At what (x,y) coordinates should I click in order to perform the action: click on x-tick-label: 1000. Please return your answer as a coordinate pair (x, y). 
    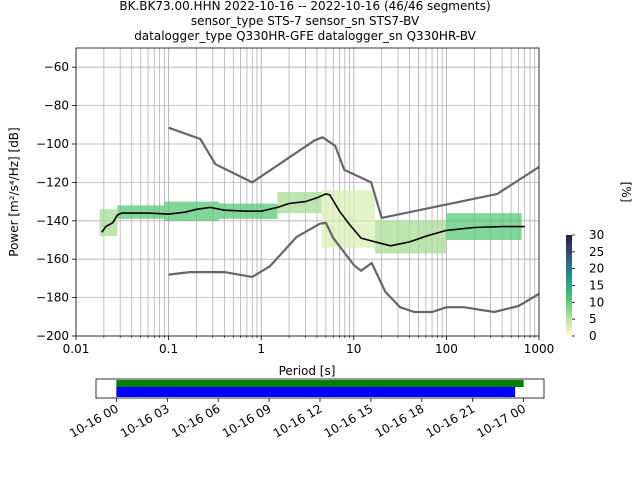
    Looking at the image, I should click on (539, 349).